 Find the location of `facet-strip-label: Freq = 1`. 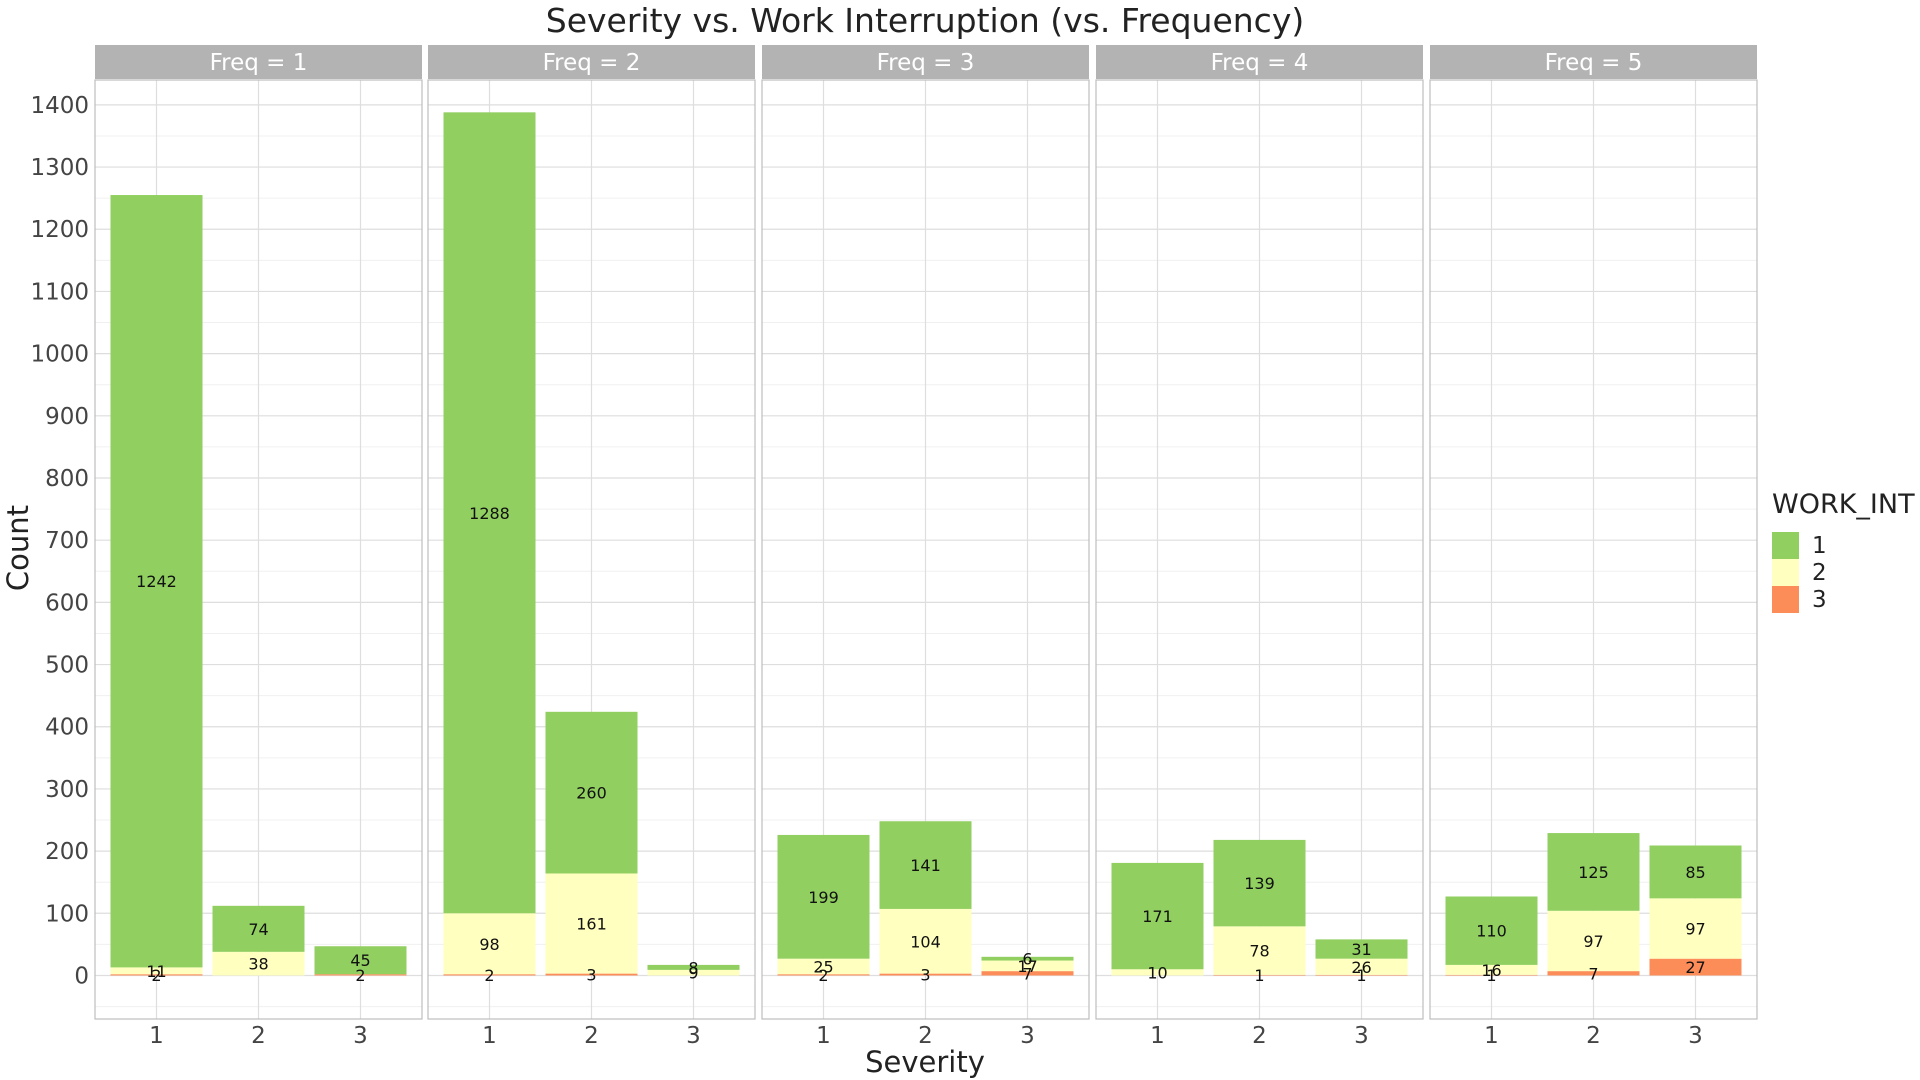

facet-strip-label: Freq = 1 is located at coordinates (259, 63).